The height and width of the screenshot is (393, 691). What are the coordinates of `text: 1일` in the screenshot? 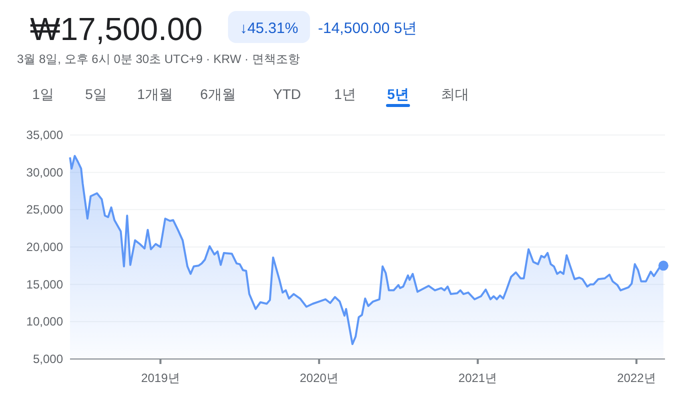 It's located at (43, 94).